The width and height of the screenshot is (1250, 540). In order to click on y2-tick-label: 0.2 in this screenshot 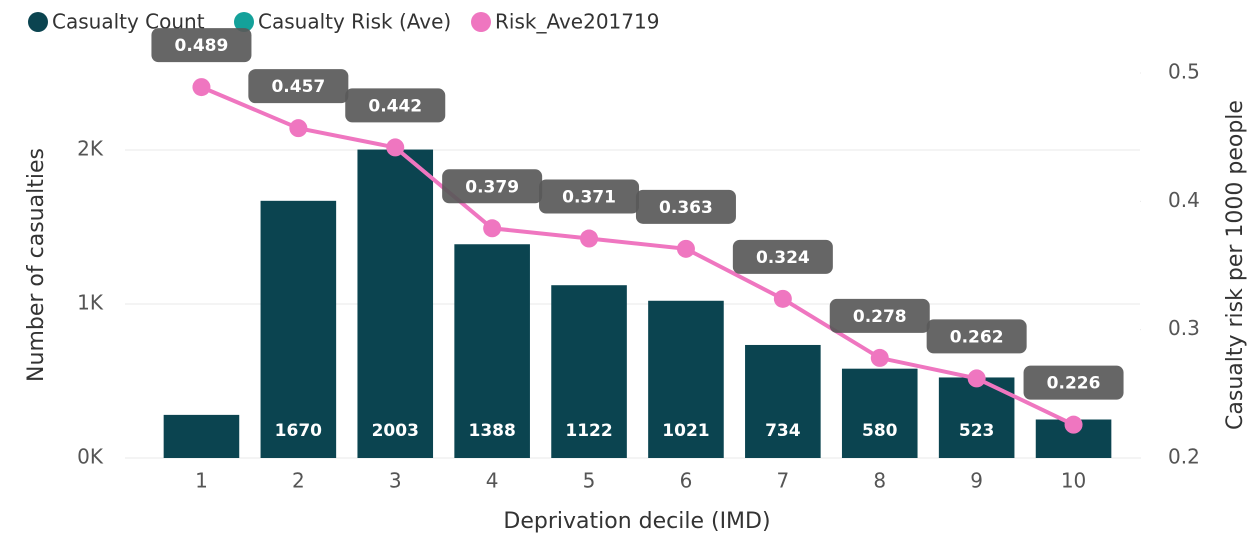, I will do `click(1184, 457)`.